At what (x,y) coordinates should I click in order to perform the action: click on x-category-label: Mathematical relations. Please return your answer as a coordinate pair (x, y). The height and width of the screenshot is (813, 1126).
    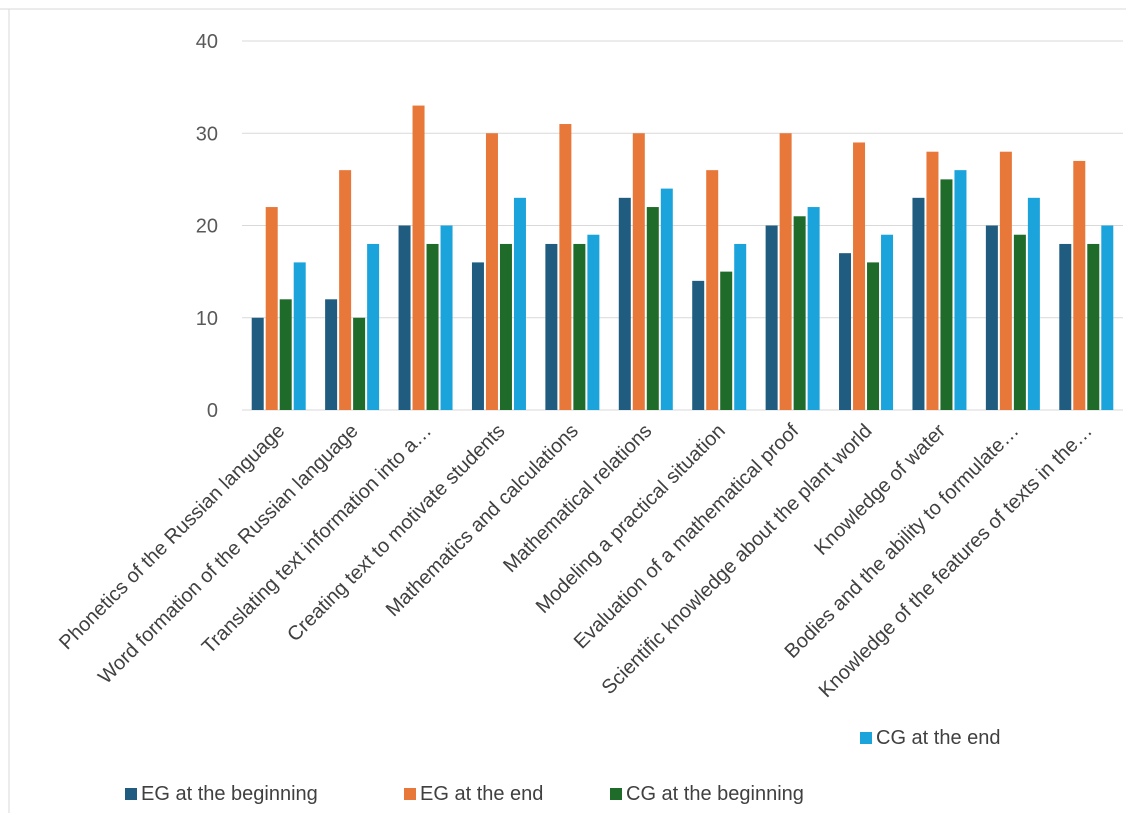
    Looking at the image, I should click on (577, 498).